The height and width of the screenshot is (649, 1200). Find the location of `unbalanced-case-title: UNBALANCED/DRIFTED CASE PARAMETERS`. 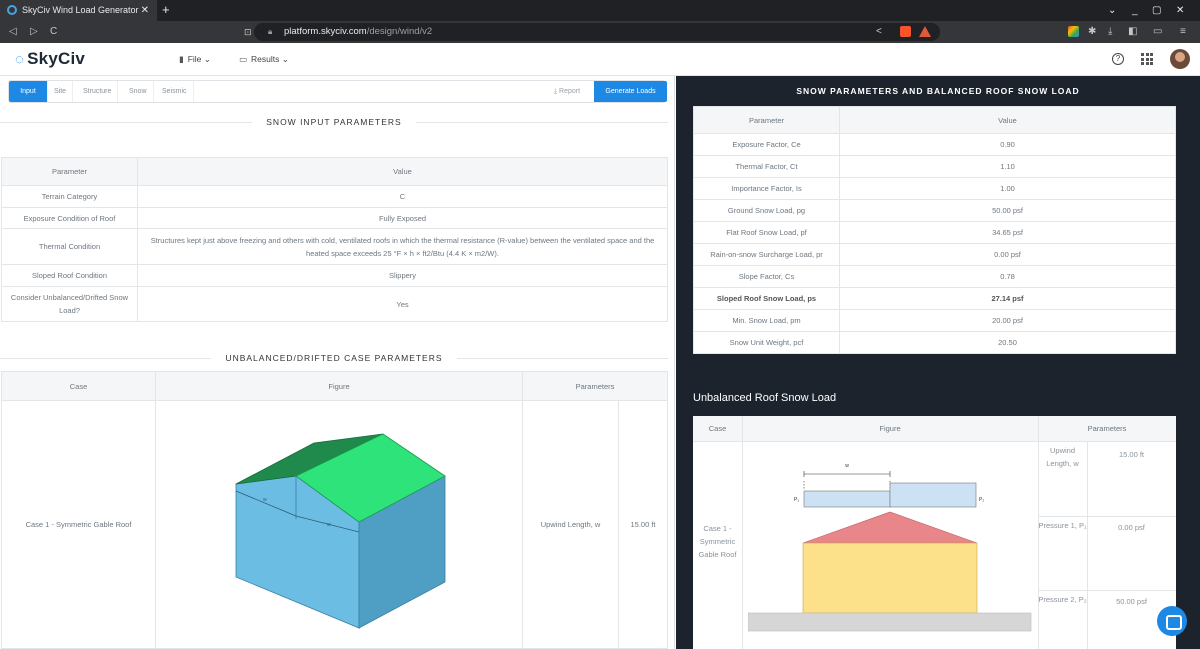

unbalanced-case-title: UNBALANCED/DRIFTED CASE PARAMETERS is located at coordinates (334, 358).